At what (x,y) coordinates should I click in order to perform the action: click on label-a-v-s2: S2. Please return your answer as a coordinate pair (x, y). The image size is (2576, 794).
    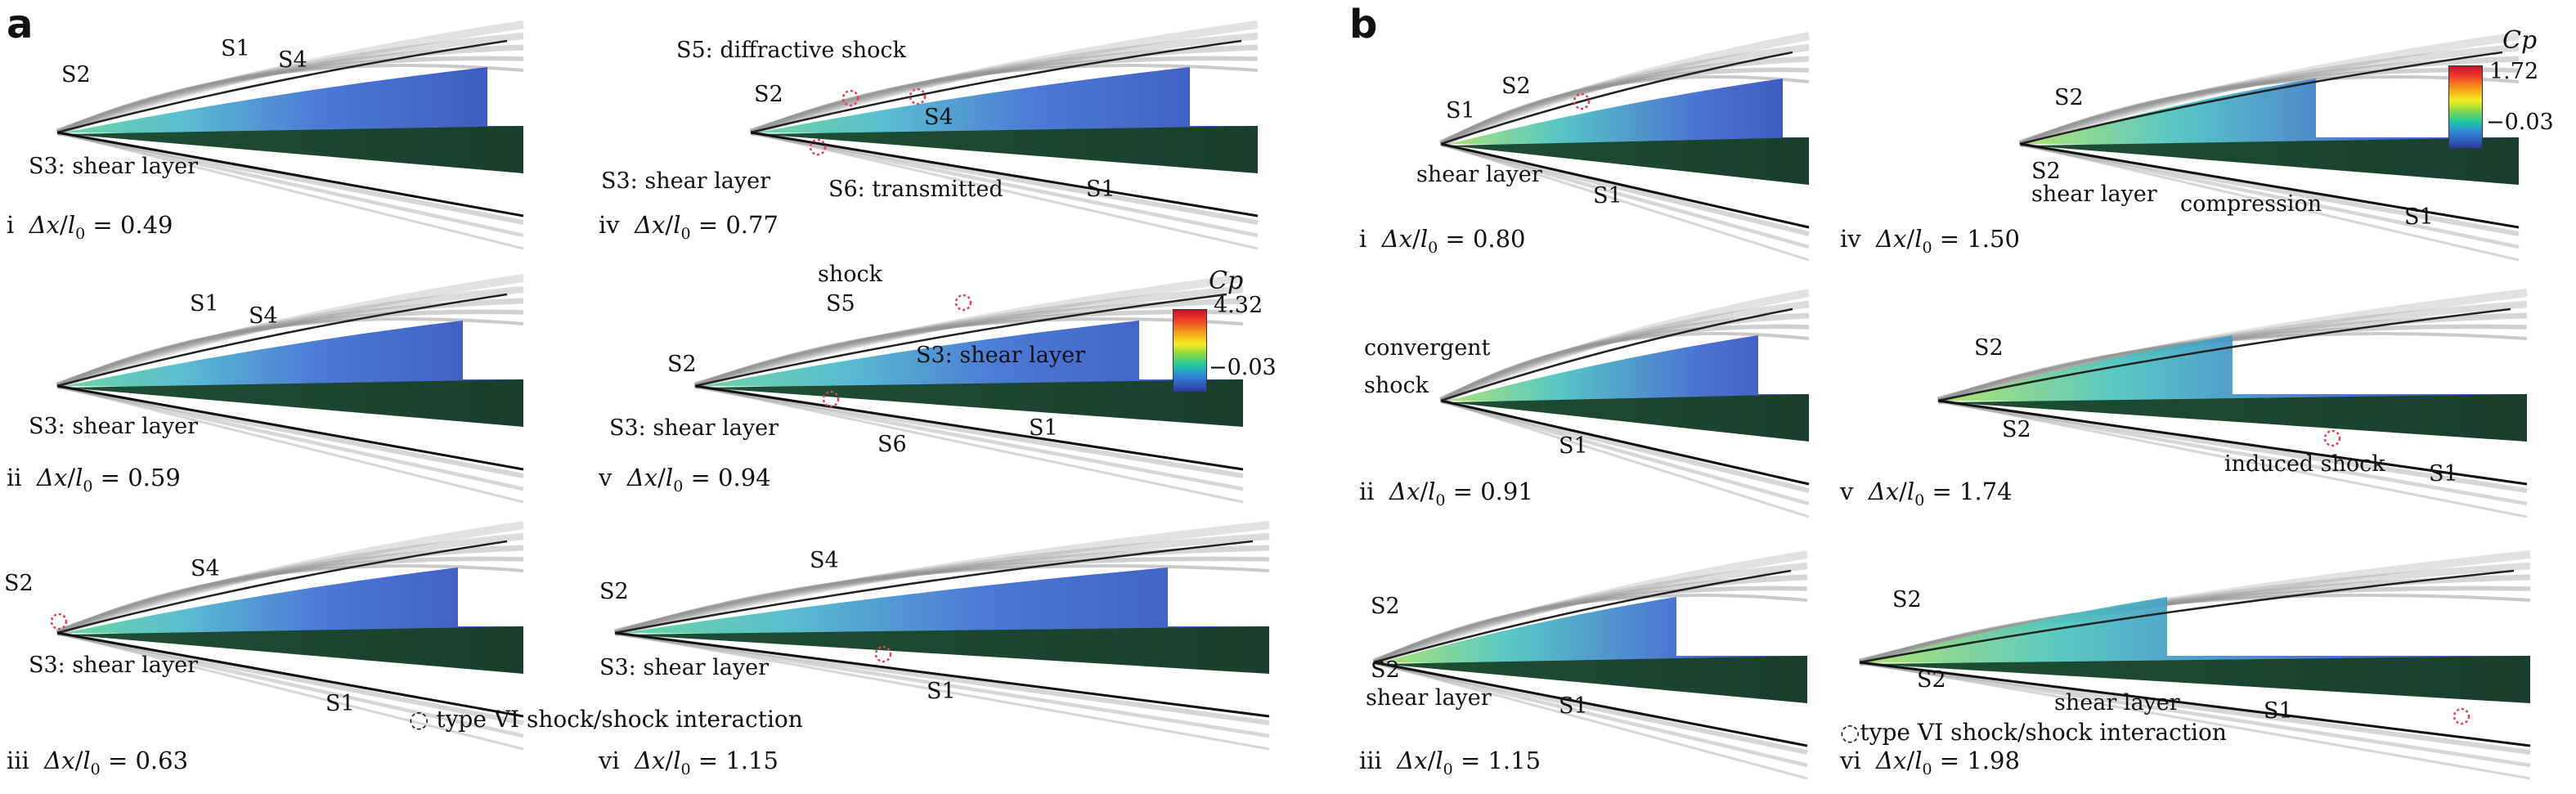
    Looking at the image, I should click on (682, 364).